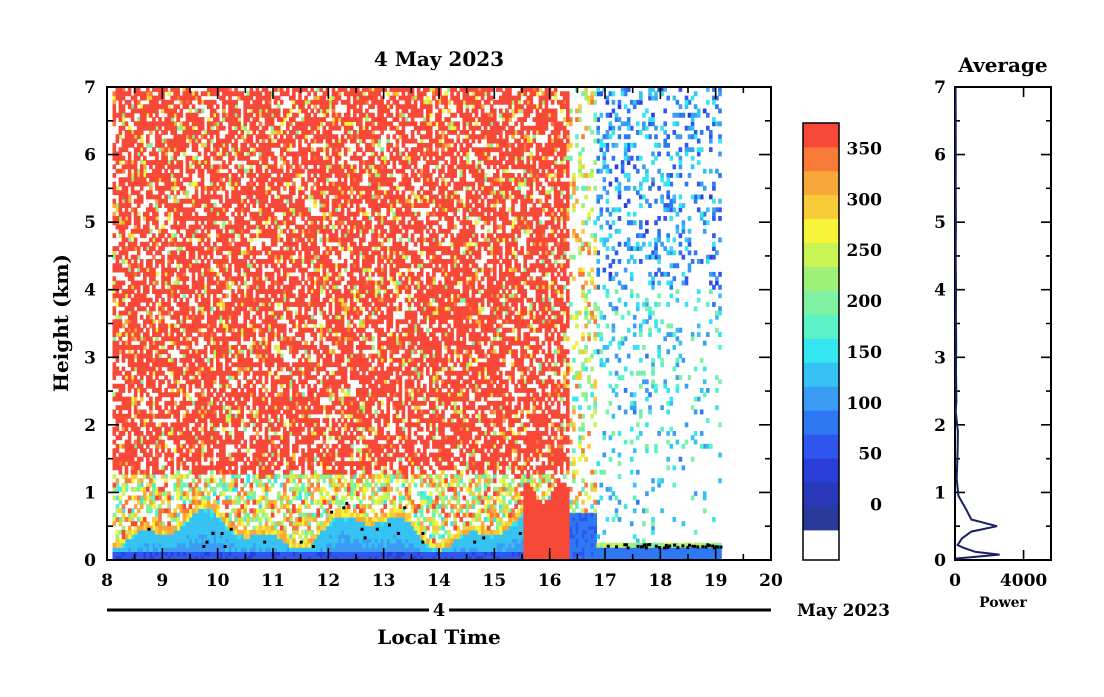 The width and height of the screenshot is (1104, 697). What do you see at coordinates (865, 302) in the screenshot?
I see `colorbar-tick-label: 200` at bounding box center [865, 302].